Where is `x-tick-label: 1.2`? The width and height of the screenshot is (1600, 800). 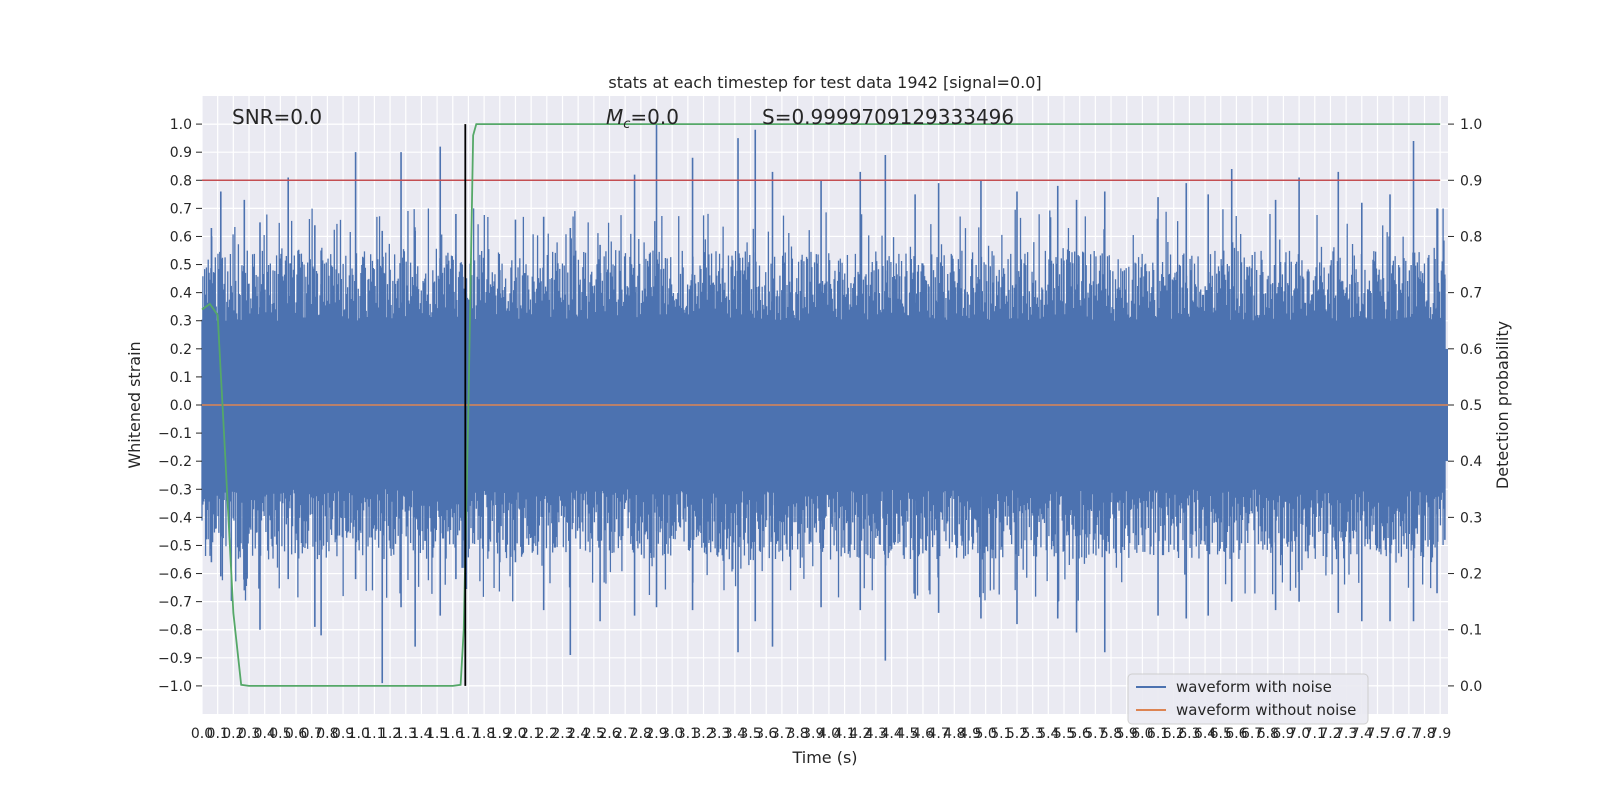
x-tick-label: 1.2 is located at coordinates (390, 734).